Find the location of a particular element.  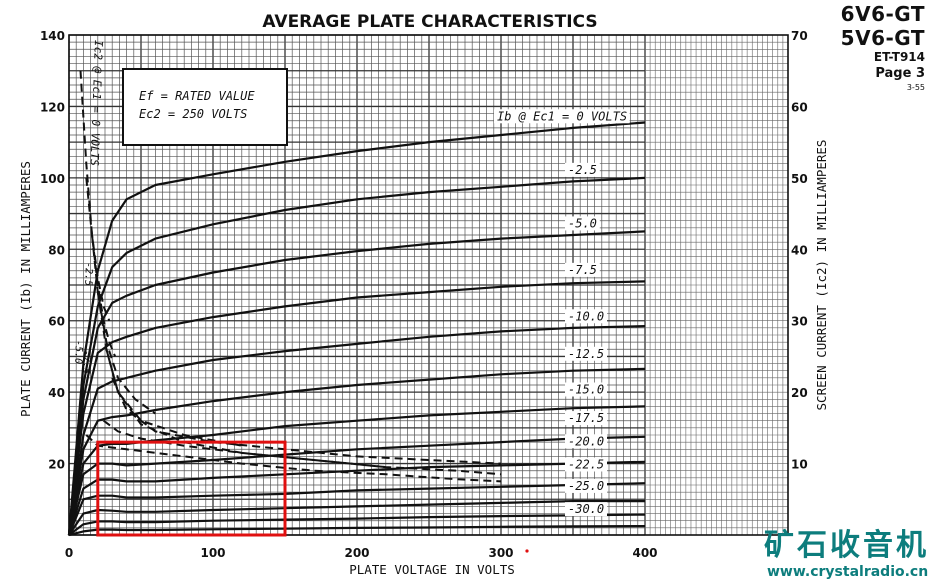

y2-axis-label: SCREEN CURRENT (Ic2) IN MILLIAMPERES is located at coordinates (821, 275).